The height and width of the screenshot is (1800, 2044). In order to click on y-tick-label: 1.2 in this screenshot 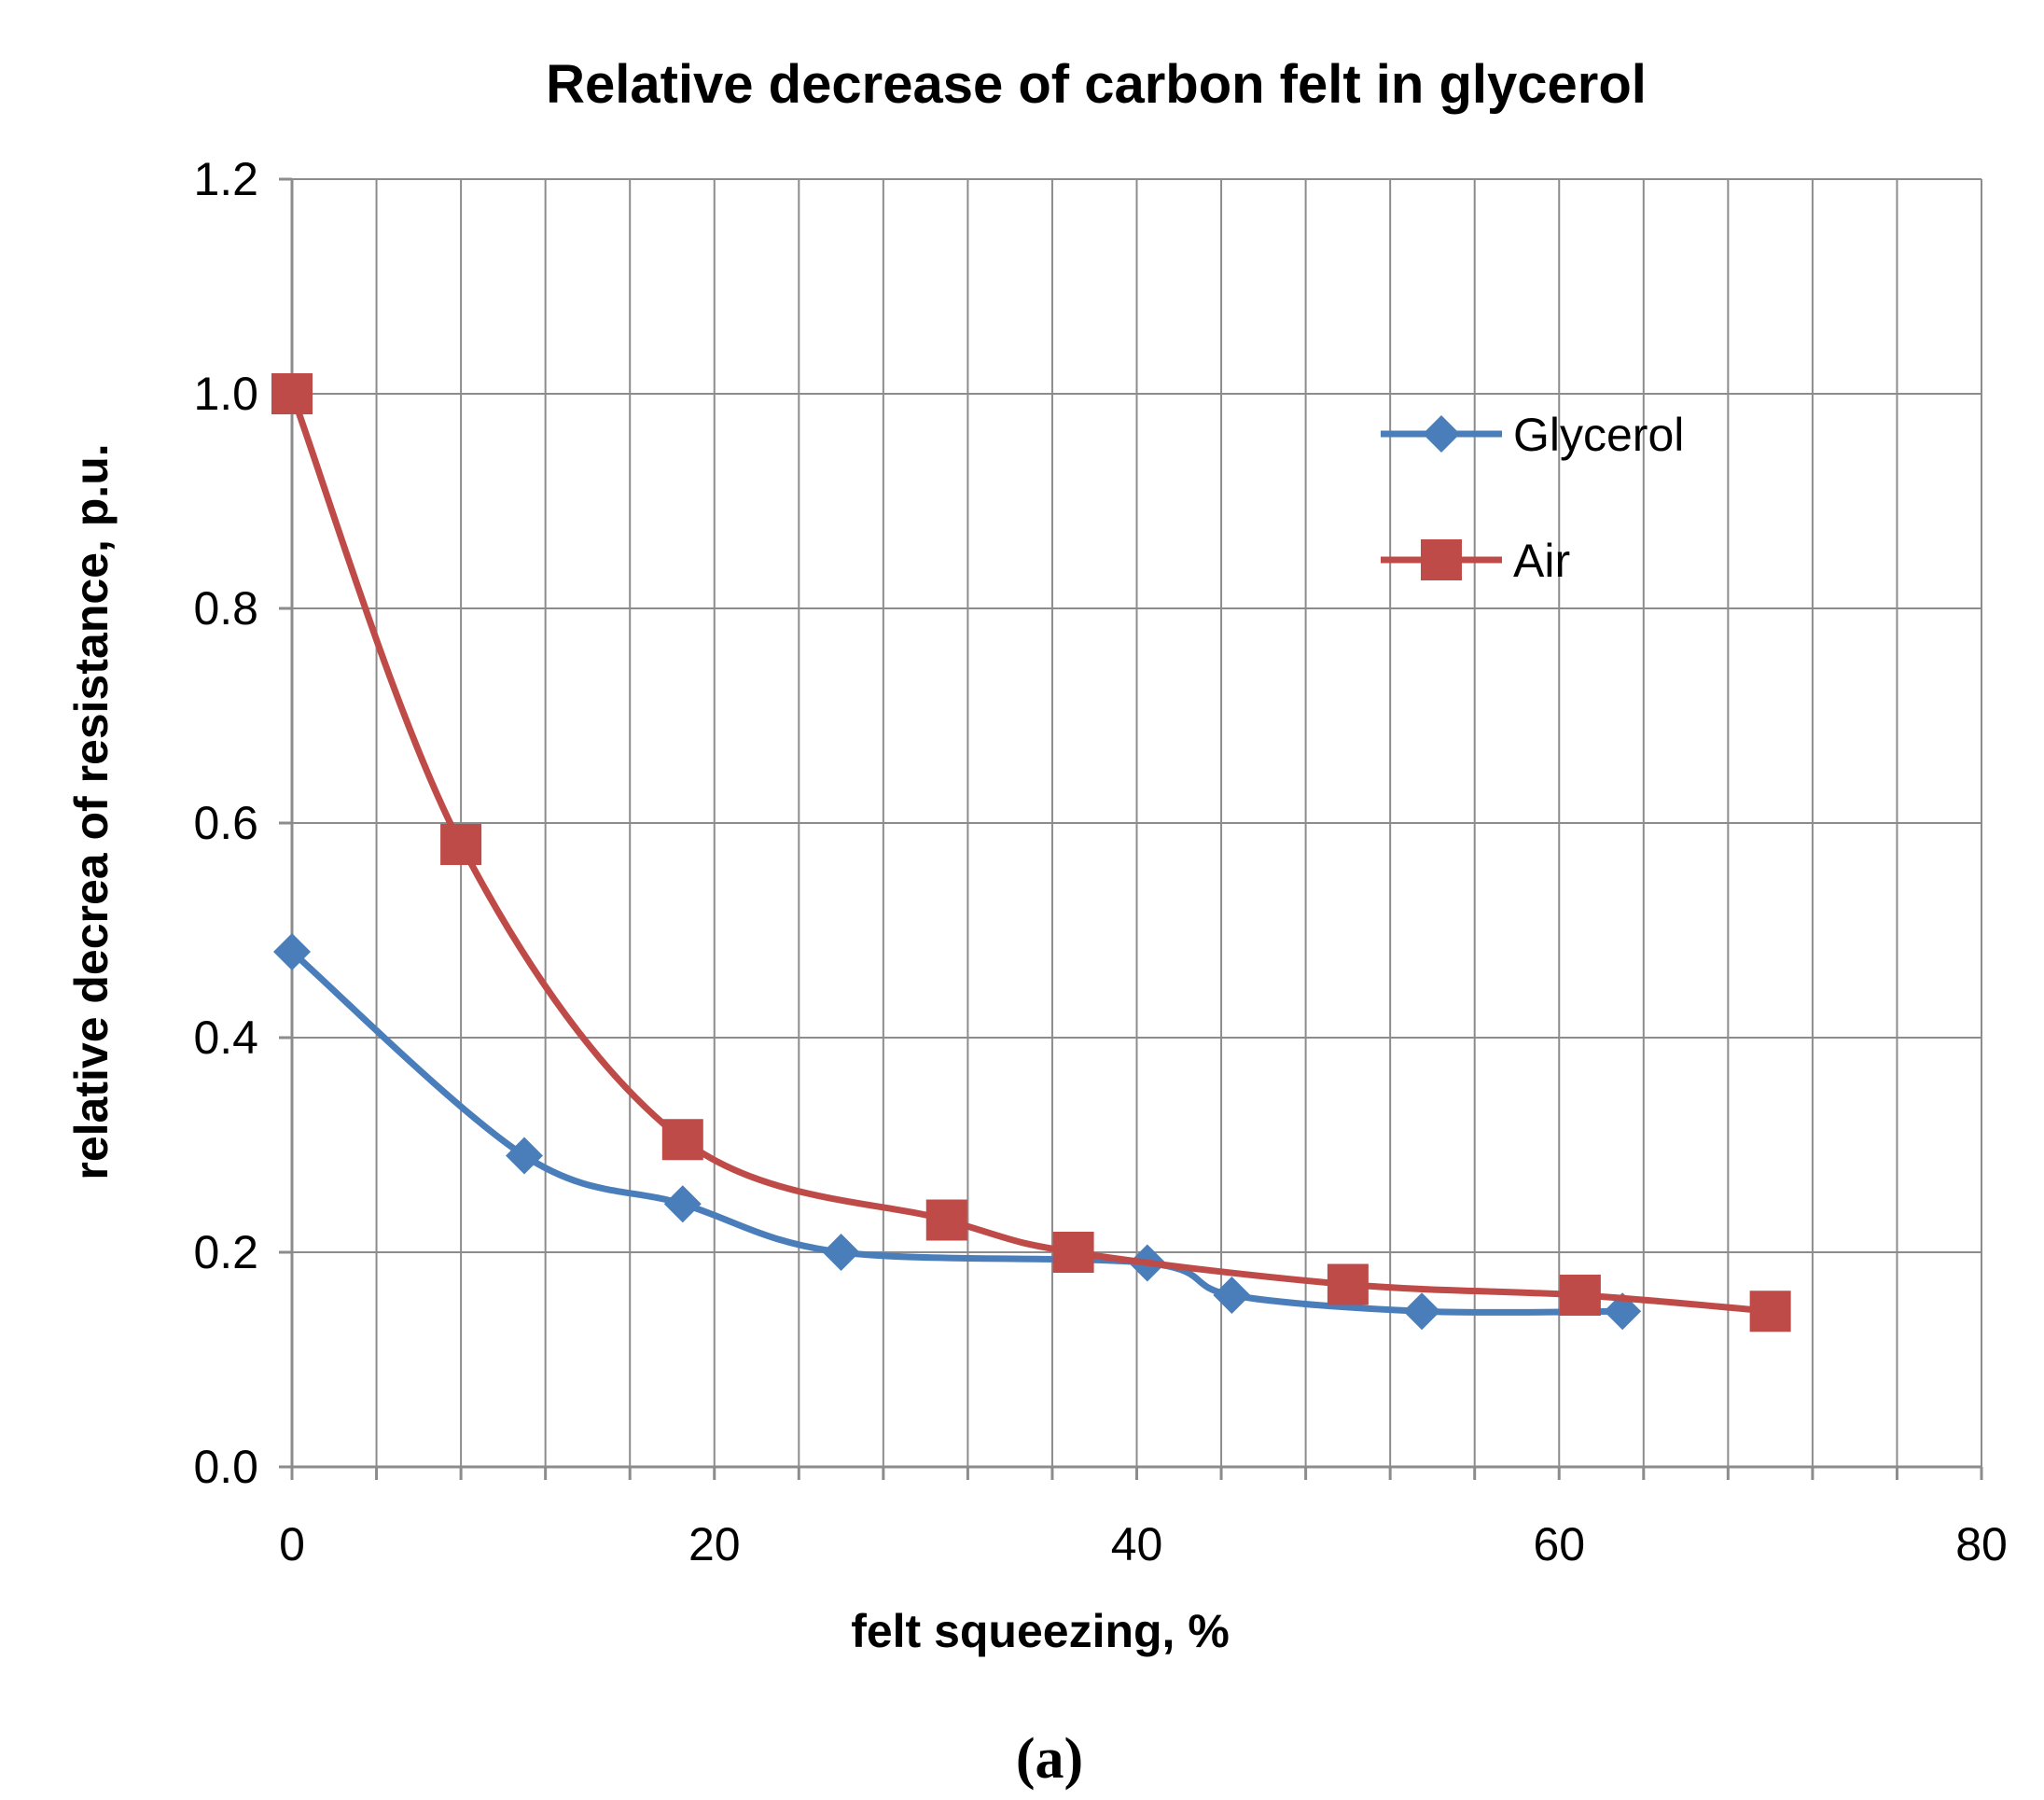, I will do `click(225, 179)`.